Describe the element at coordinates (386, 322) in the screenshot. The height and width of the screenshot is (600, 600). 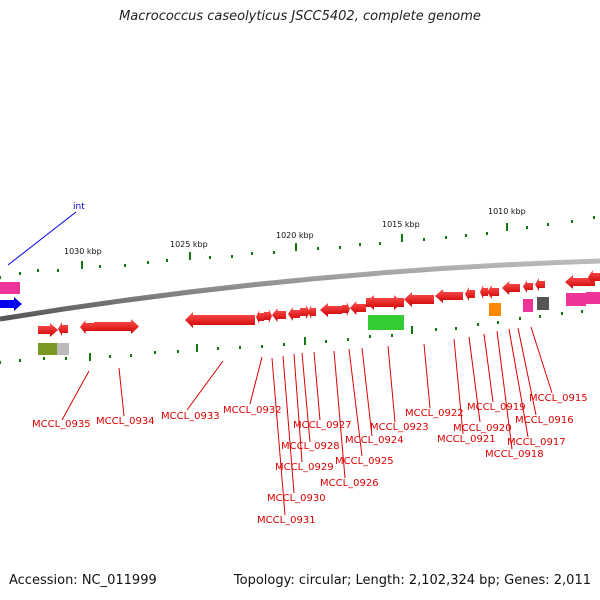
I see `rna-feature` at that location.